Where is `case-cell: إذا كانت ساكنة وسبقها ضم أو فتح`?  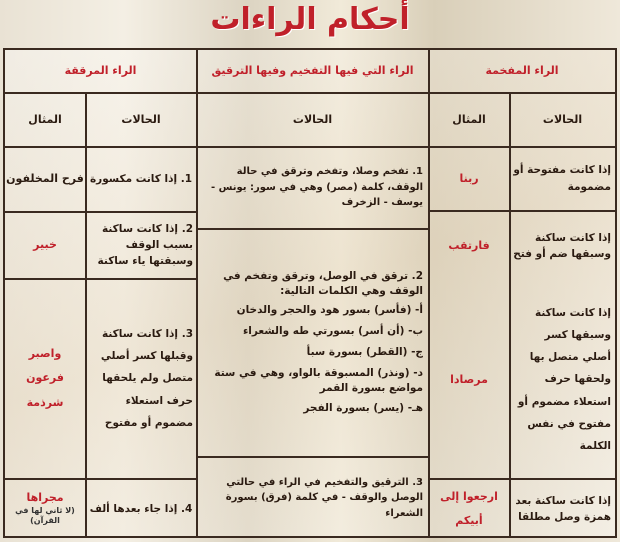
case-cell: إذا كانت ساكنة وسبقها ضم أو فتح is located at coordinates (562, 245).